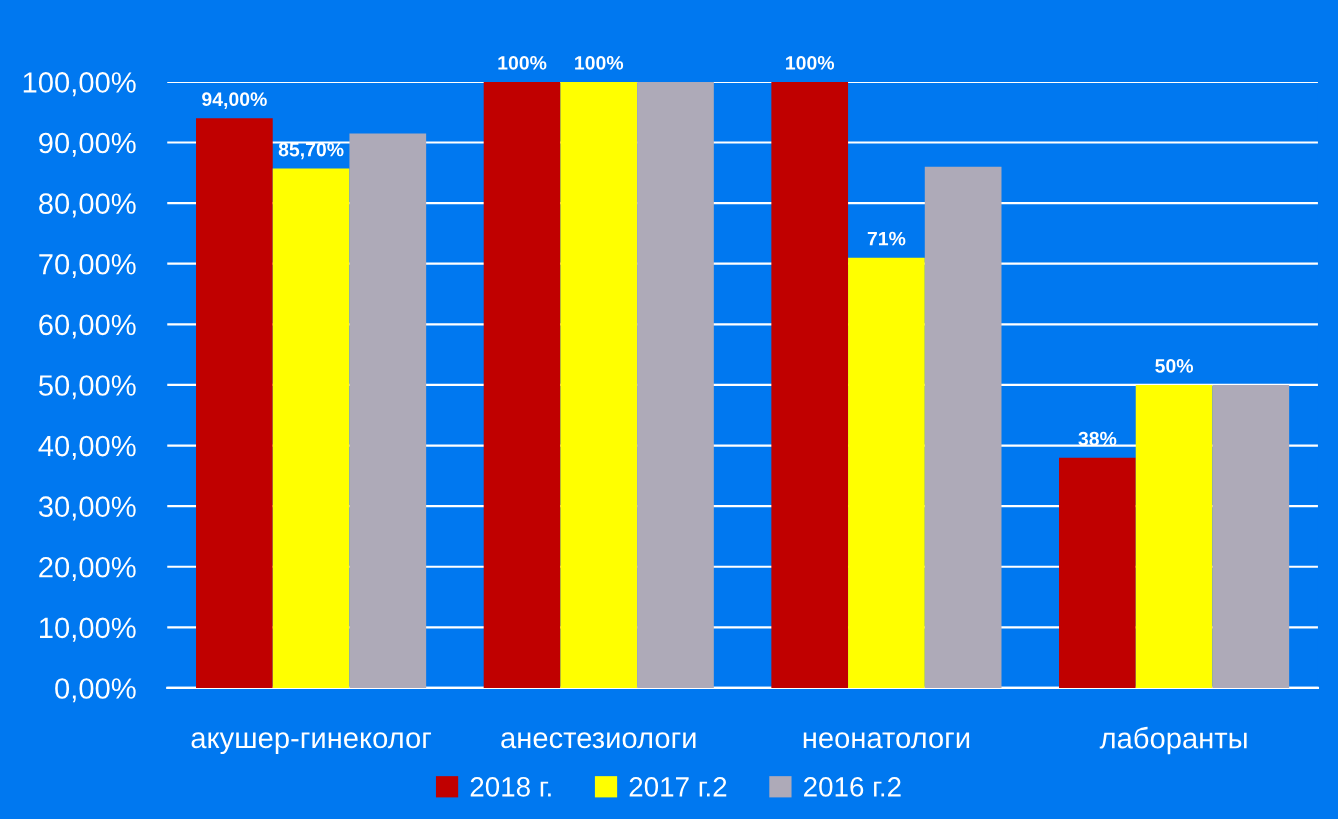 Image resolution: width=1338 pixels, height=819 pixels. Describe the element at coordinates (1174, 365) in the screenshot. I see `data-label: 50%` at that location.